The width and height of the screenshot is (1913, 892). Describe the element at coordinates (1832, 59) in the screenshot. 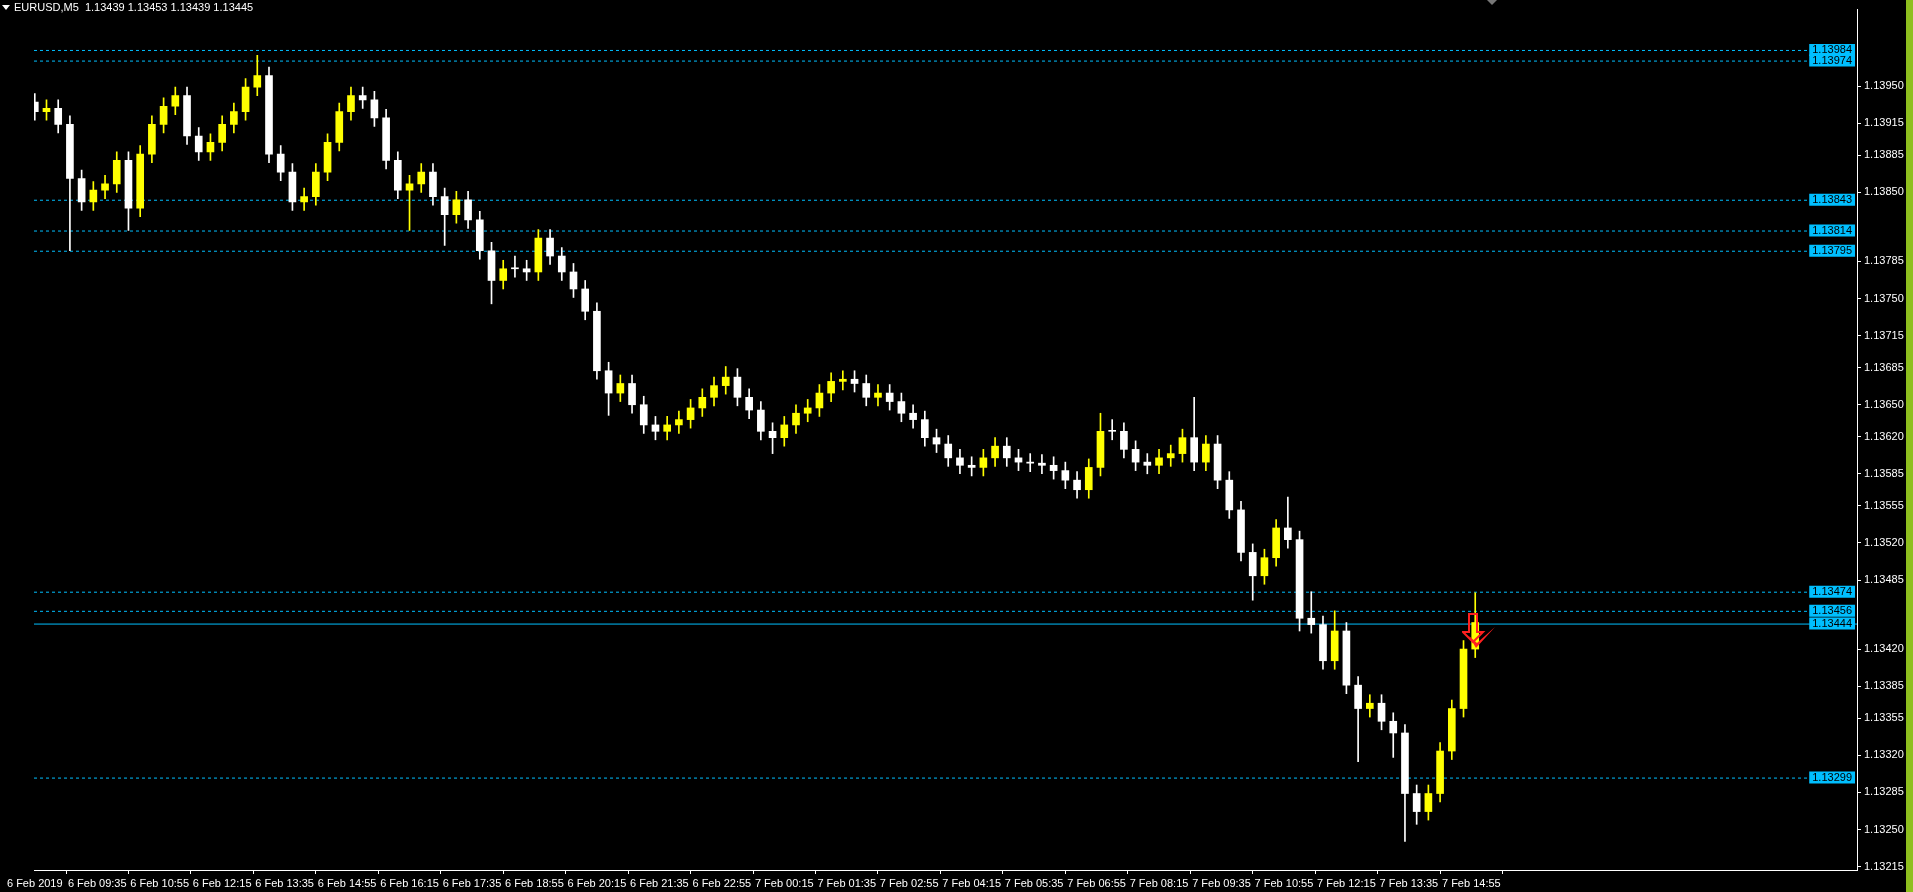

I see `ref-line-label: 1.13974` at that location.